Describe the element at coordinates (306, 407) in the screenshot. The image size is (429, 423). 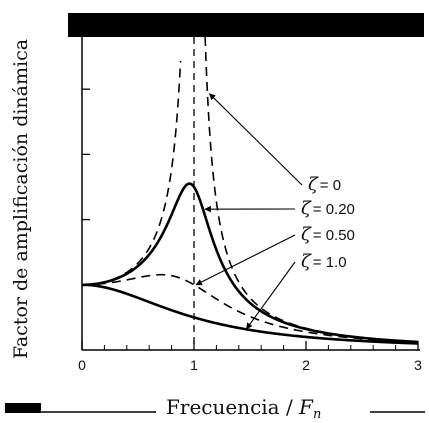
I see `x-axis-label-var: F` at that location.